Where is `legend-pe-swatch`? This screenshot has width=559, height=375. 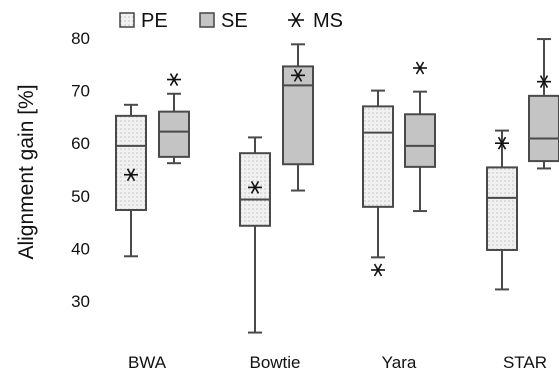
legend-pe-swatch is located at coordinates (127, 20).